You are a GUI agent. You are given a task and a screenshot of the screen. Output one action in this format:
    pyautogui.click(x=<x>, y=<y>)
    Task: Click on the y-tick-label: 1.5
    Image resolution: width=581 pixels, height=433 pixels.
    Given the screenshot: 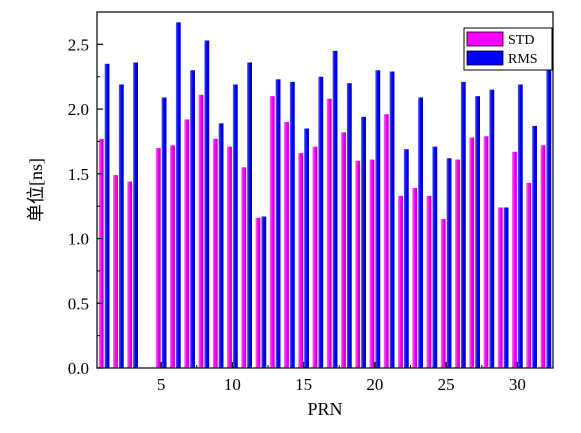 What is the action you would take?
    pyautogui.click(x=78, y=174)
    